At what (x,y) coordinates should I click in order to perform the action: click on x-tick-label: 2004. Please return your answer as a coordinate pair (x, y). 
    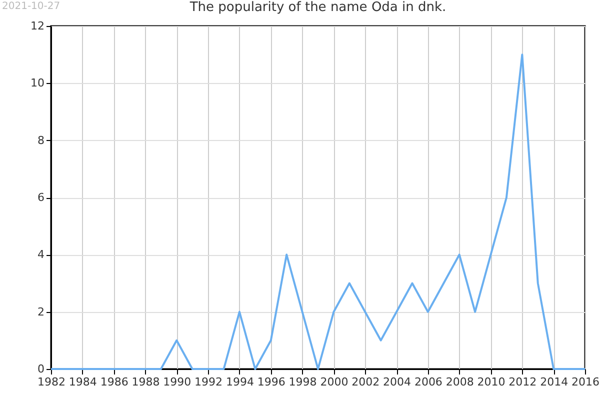
    Looking at the image, I should click on (397, 382).